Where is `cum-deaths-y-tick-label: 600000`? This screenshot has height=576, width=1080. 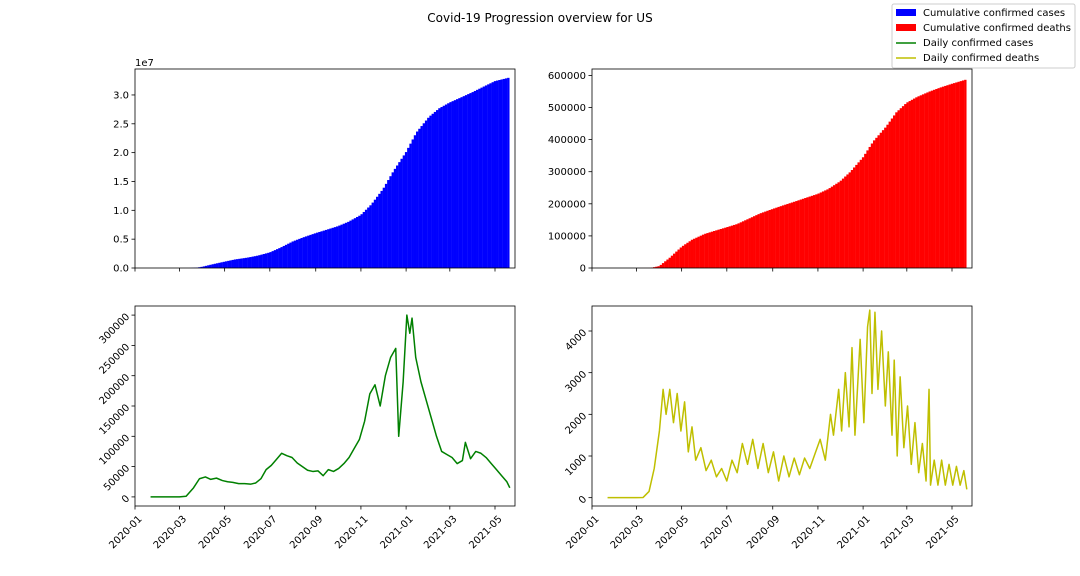
cum-deaths-y-tick-label: 600000 is located at coordinates (567, 76).